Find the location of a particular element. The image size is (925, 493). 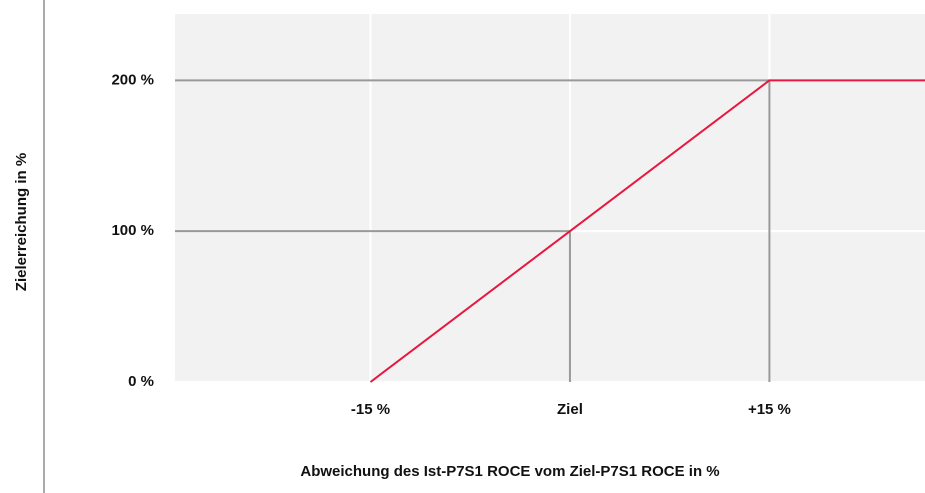

y-axis-label: Zielerreichung in % is located at coordinates (21, 222).